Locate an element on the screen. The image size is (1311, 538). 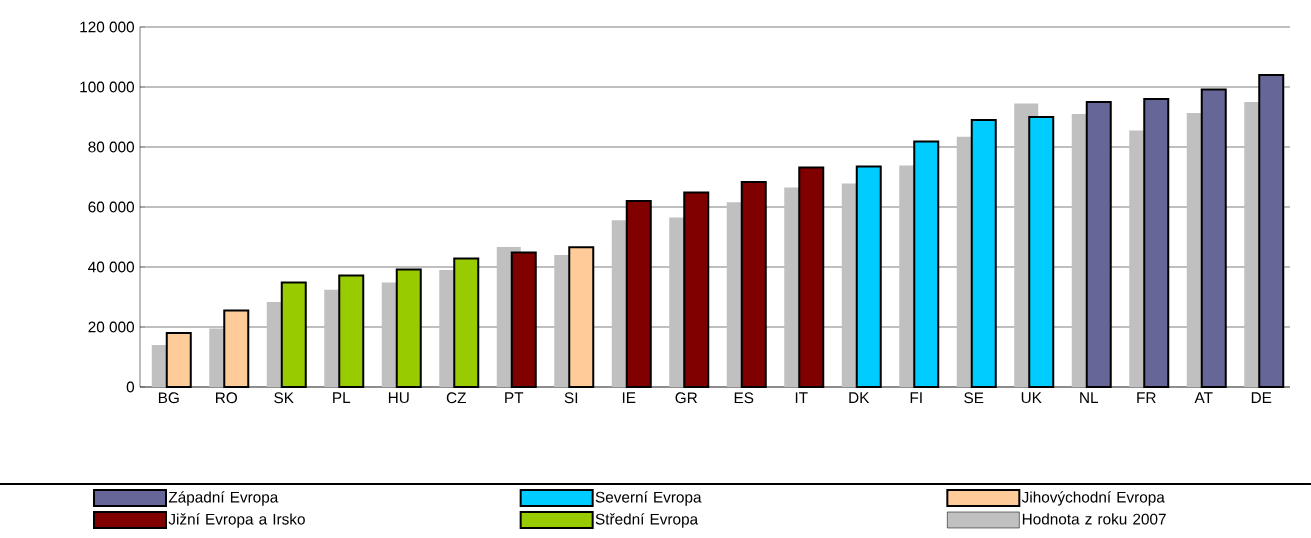
legend-label: Západní Evropa is located at coordinates (223, 498).